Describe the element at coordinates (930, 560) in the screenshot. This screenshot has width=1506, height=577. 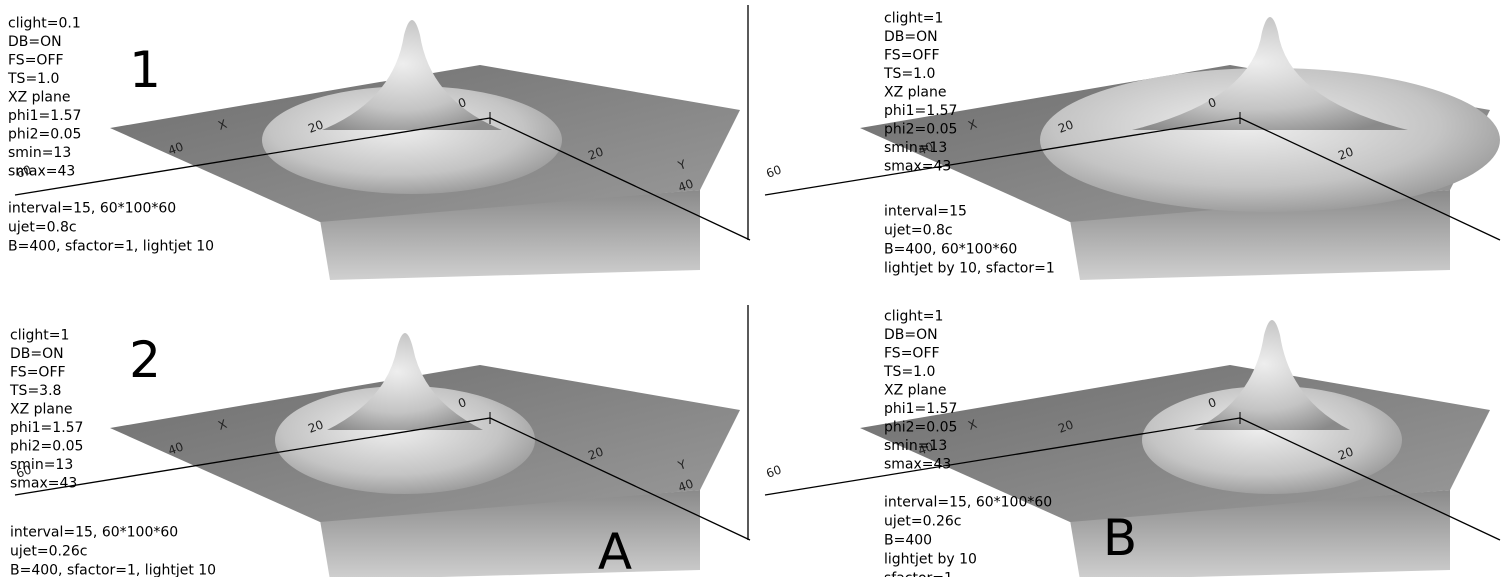
I see `note-line: lightjet by 10` at that location.